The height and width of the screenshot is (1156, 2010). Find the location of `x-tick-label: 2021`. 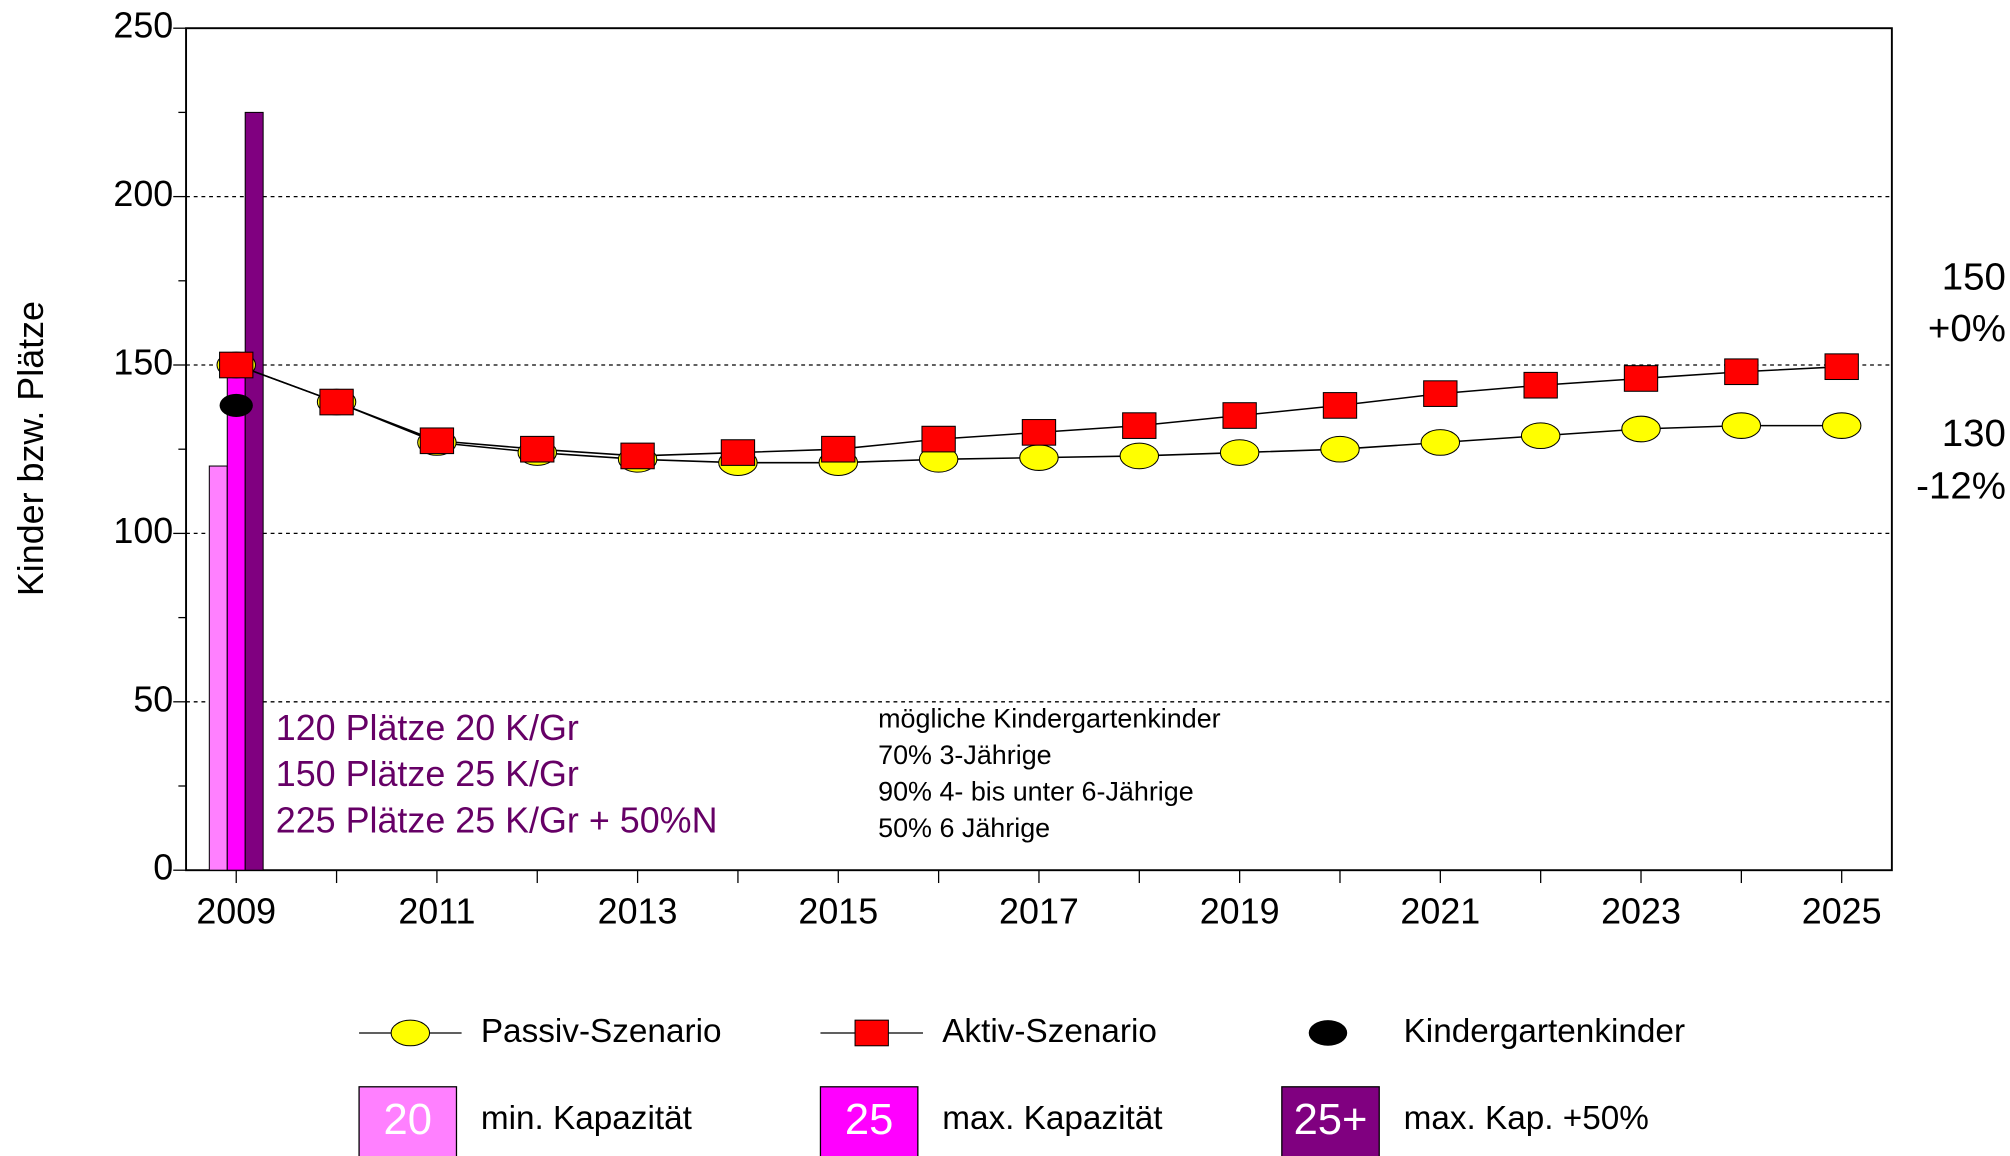

x-tick-label: 2021 is located at coordinates (1440, 911).